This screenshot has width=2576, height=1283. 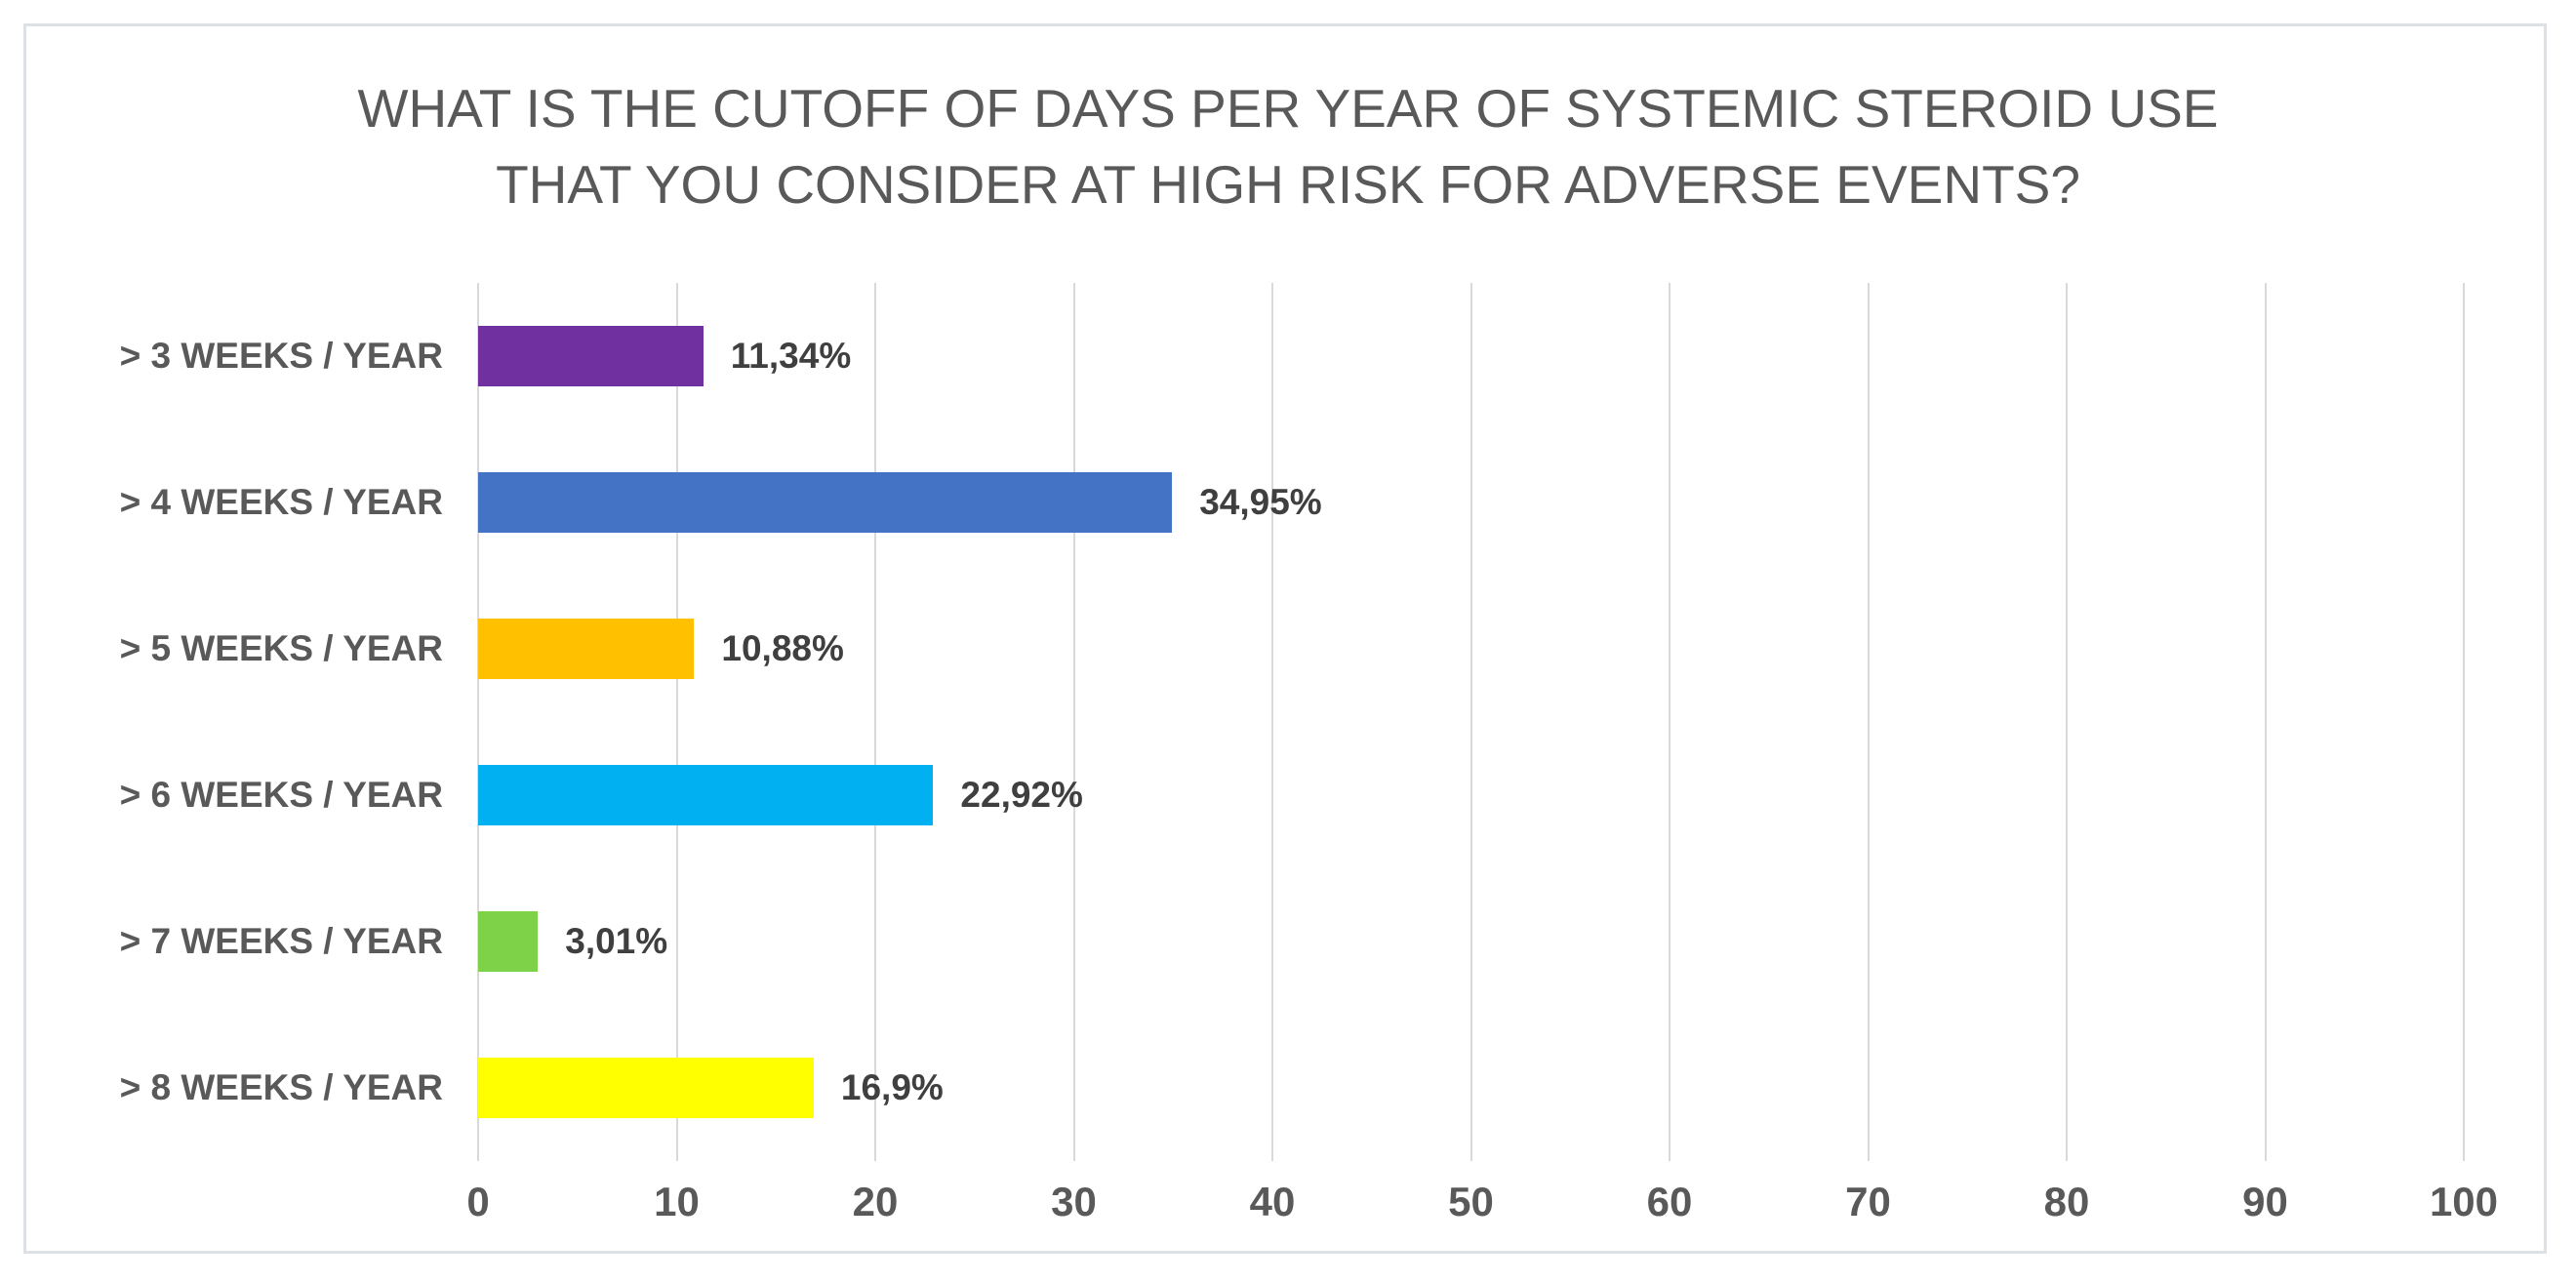 What do you see at coordinates (1021, 795) in the screenshot?
I see `value-label: 22,92%` at bounding box center [1021, 795].